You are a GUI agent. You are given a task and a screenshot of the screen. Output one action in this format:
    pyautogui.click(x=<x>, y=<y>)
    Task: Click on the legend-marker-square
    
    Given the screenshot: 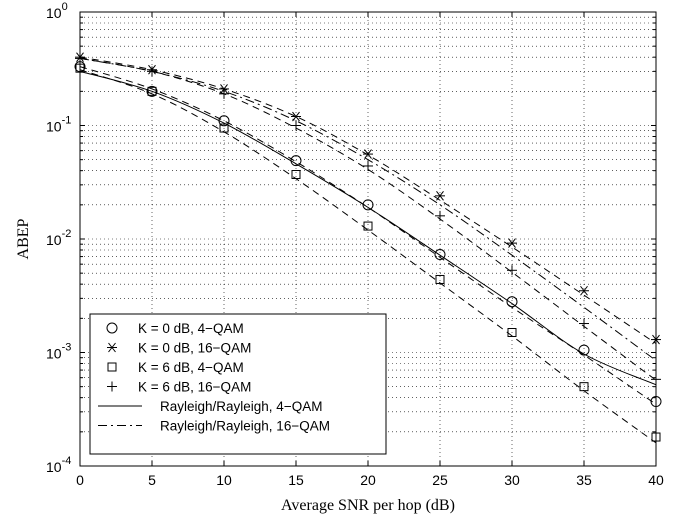 What is the action you would take?
    pyautogui.click(x=112, y=367)
    